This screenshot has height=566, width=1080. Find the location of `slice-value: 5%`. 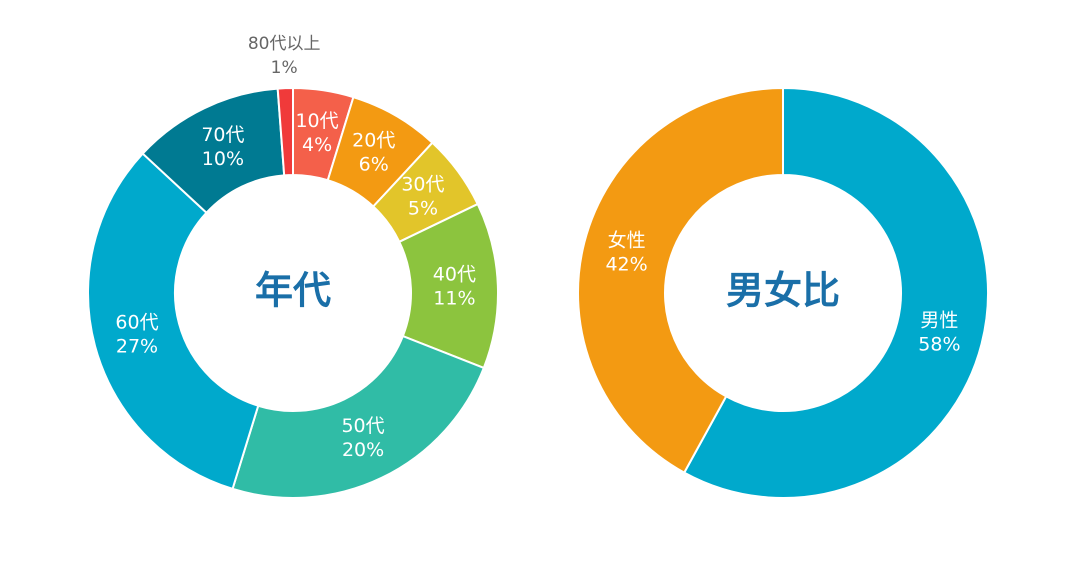

slice-value: 5% is located at coordinates (423, 209).